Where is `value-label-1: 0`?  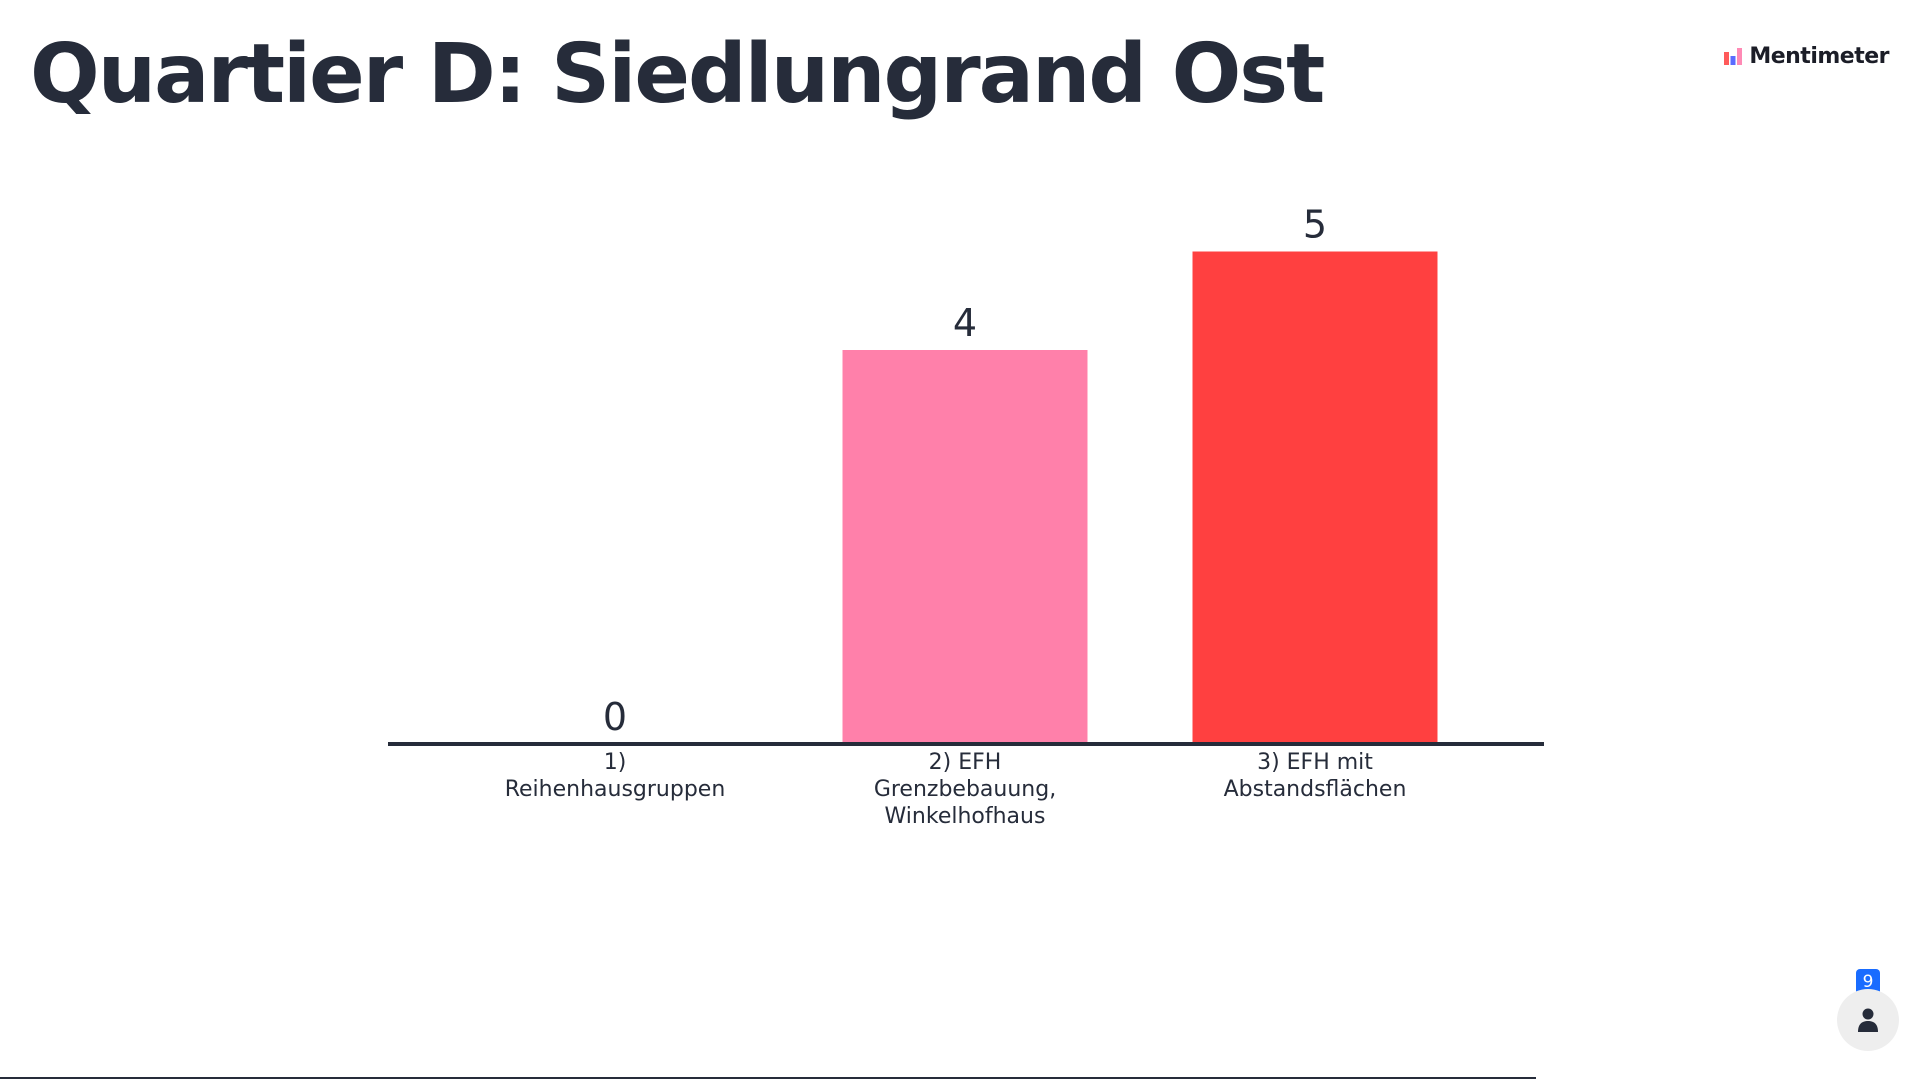
value-label-1: 0 is located at coordinates (615, 717).